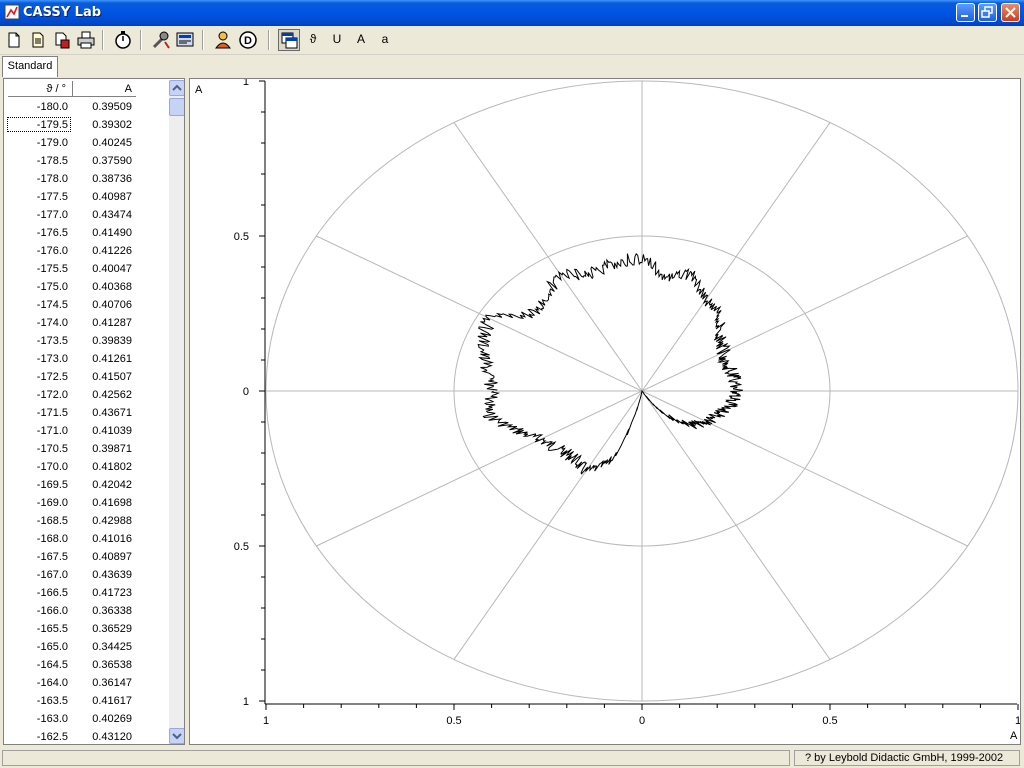 This screenshot has width=1024, height=768. Describe the element at coordinates (52, 161) in the screenshot. I see `angle-cell: -178.5` at that location.